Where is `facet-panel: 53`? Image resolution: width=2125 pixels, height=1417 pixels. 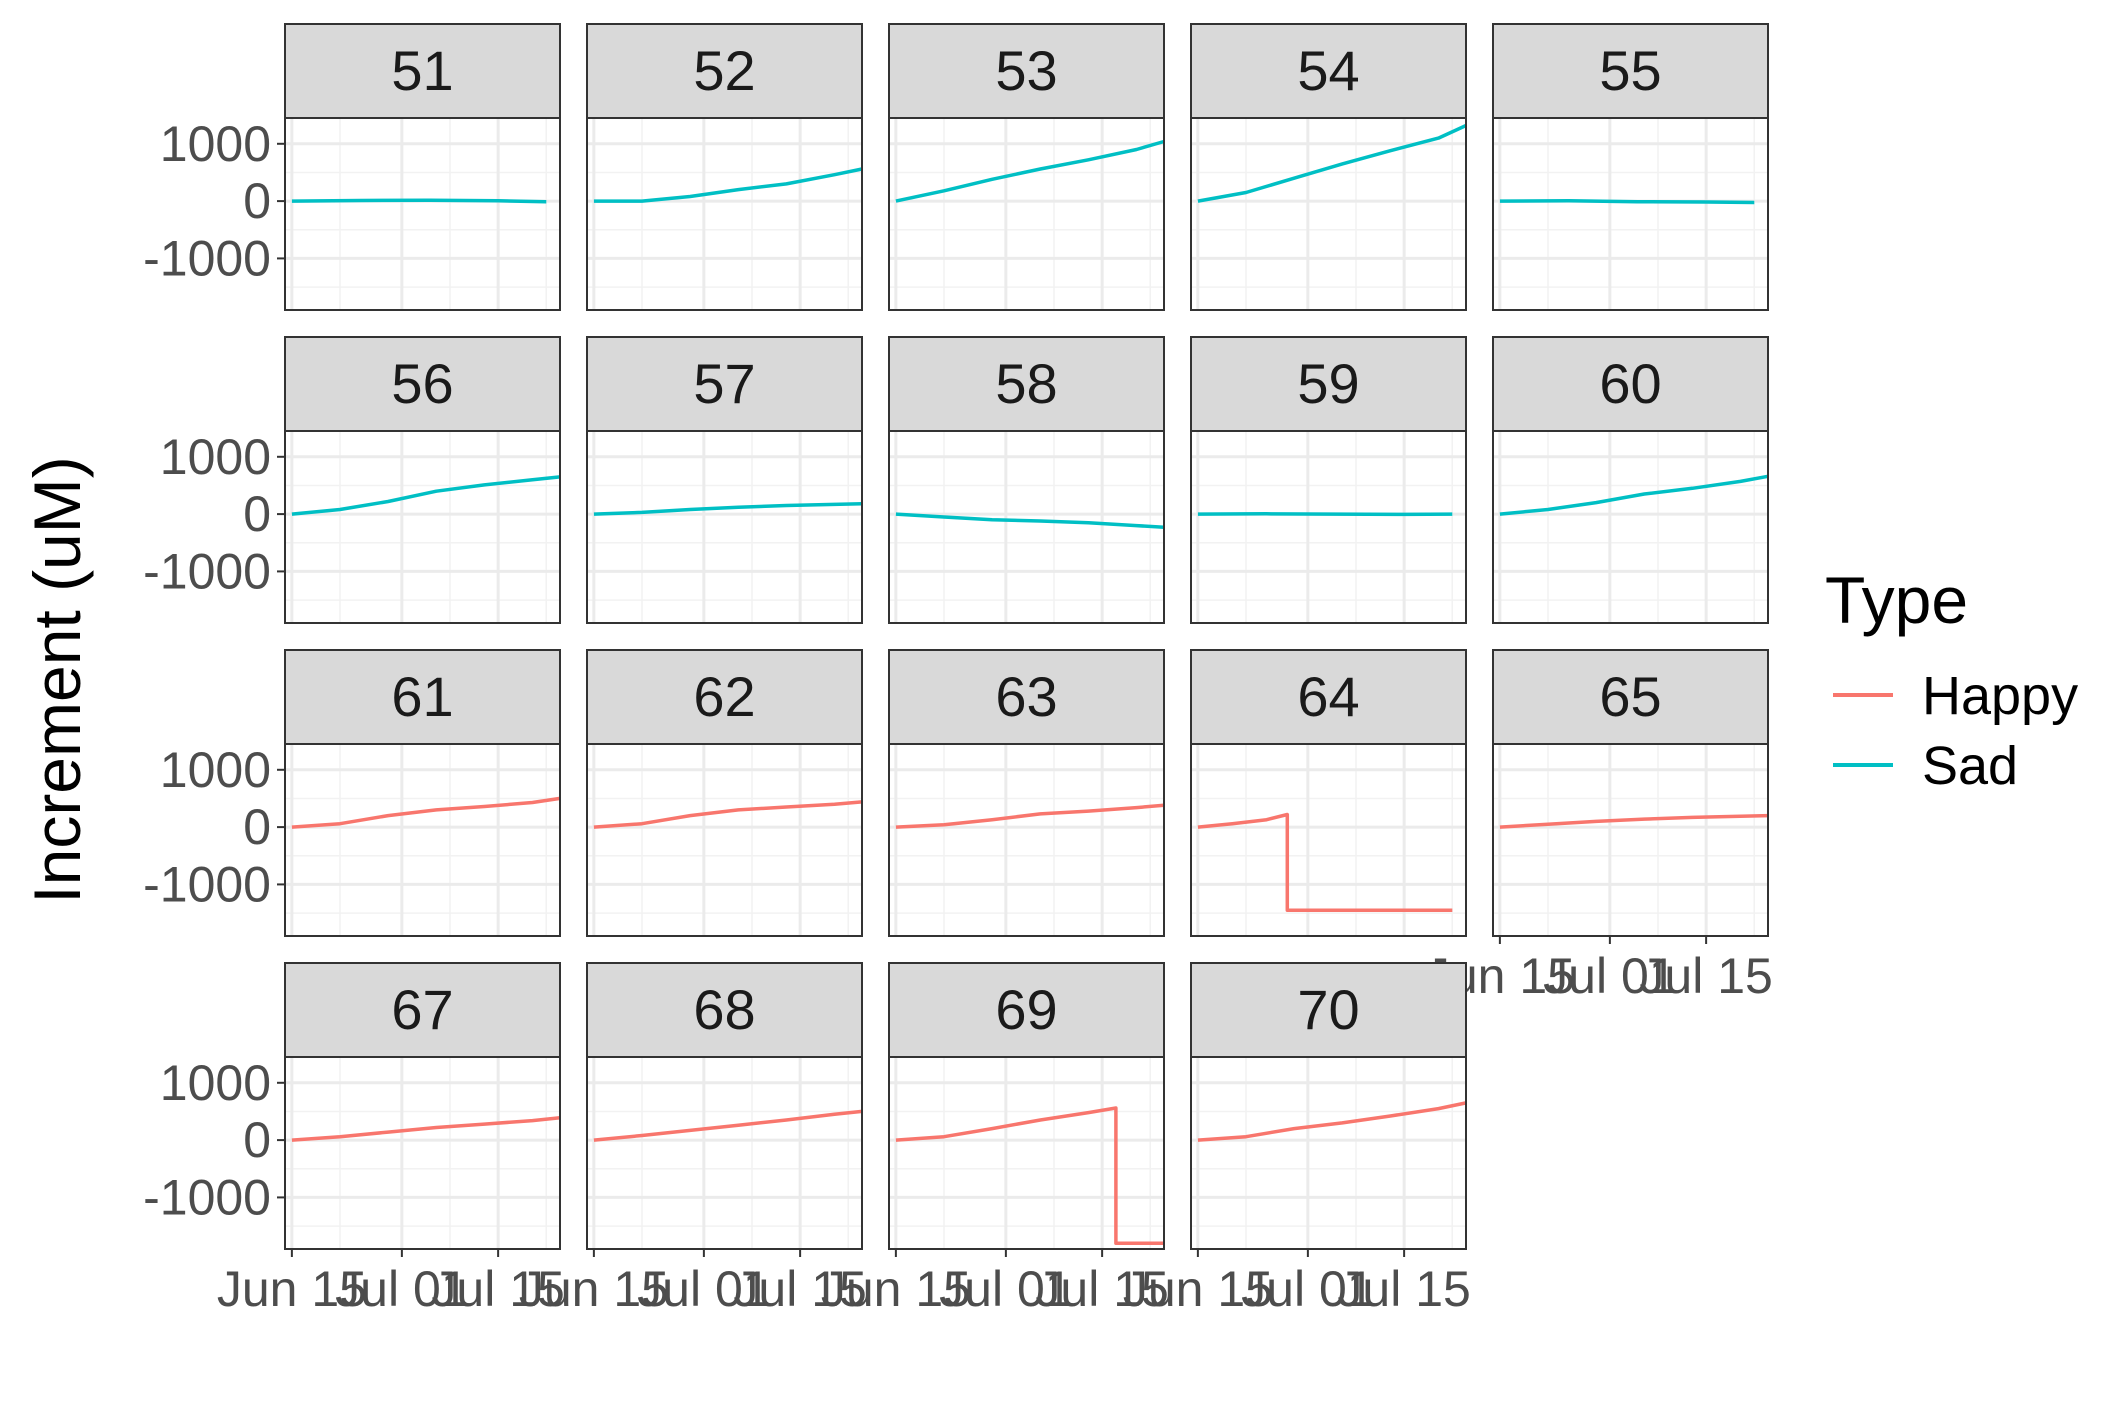 facet-panel: 53 is located at coordinates (1026, 167).